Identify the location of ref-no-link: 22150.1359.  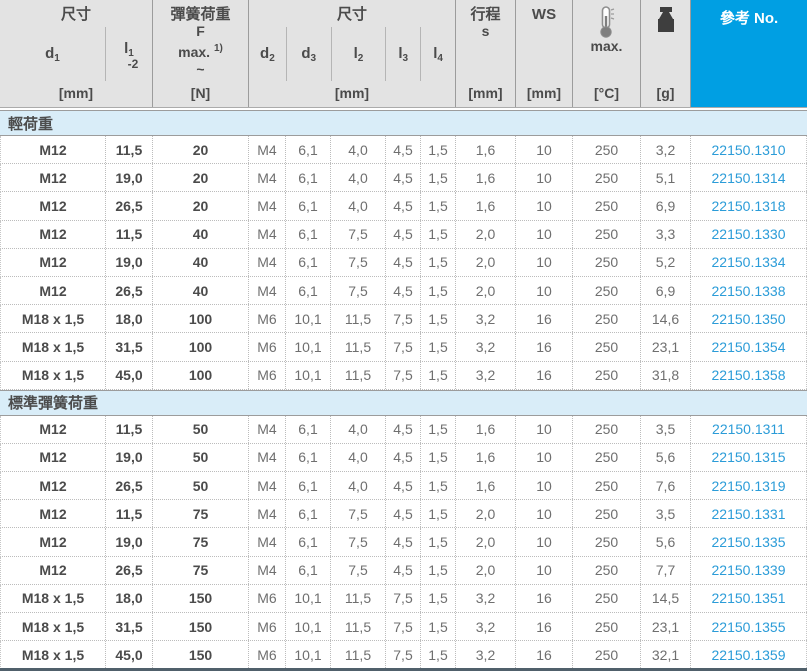
(749, 655).